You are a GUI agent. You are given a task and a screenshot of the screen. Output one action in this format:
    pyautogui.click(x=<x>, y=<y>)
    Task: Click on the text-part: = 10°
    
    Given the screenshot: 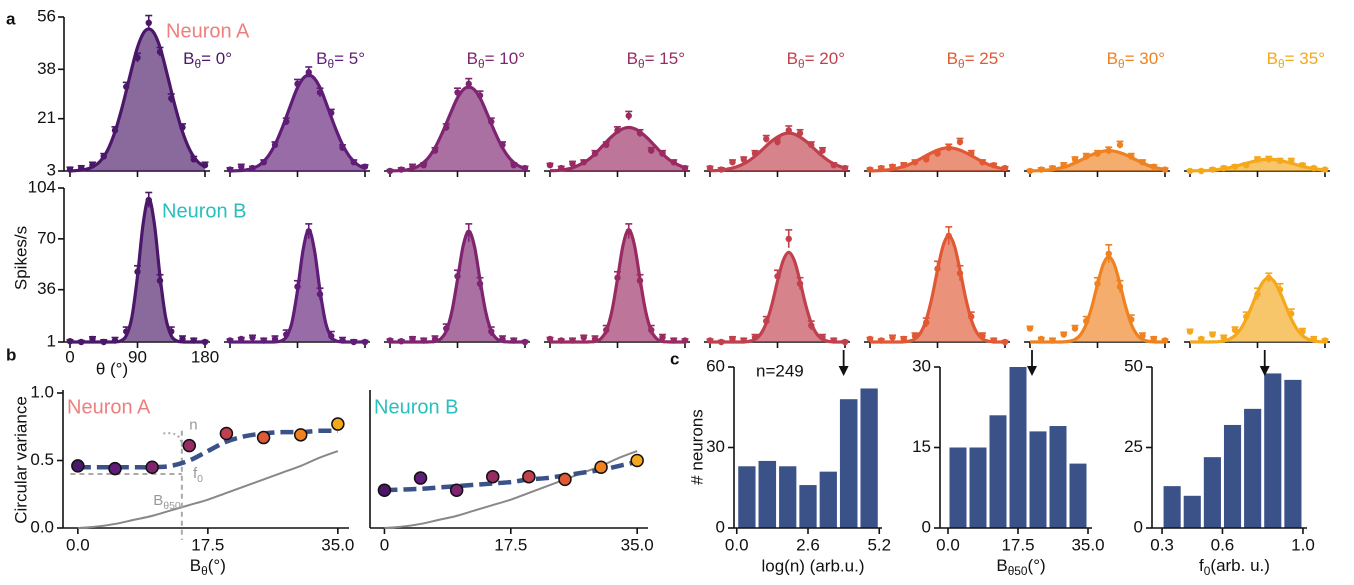 What is the action you would take?
    pyautogui.click(x=505, y=58)
    